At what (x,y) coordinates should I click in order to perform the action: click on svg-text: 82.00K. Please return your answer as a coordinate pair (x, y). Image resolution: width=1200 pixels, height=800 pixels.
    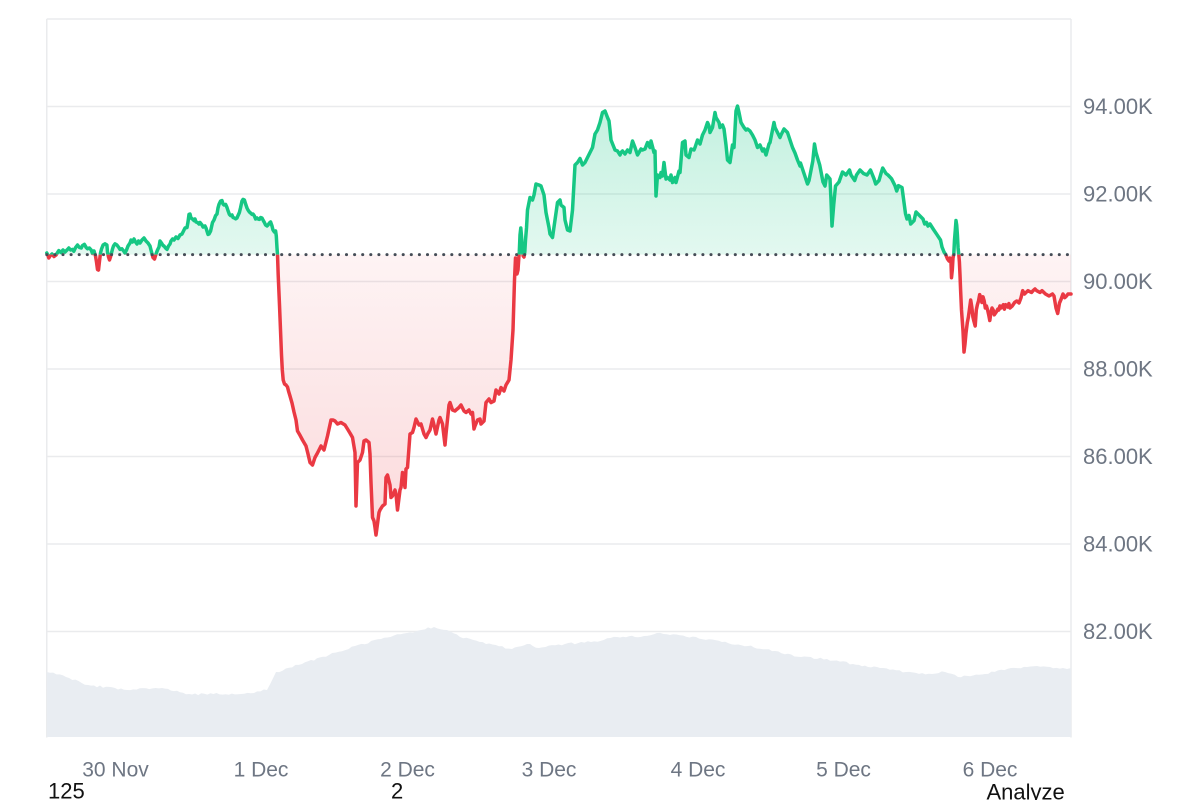
    Looking at the image, I should click on (1118, 631).